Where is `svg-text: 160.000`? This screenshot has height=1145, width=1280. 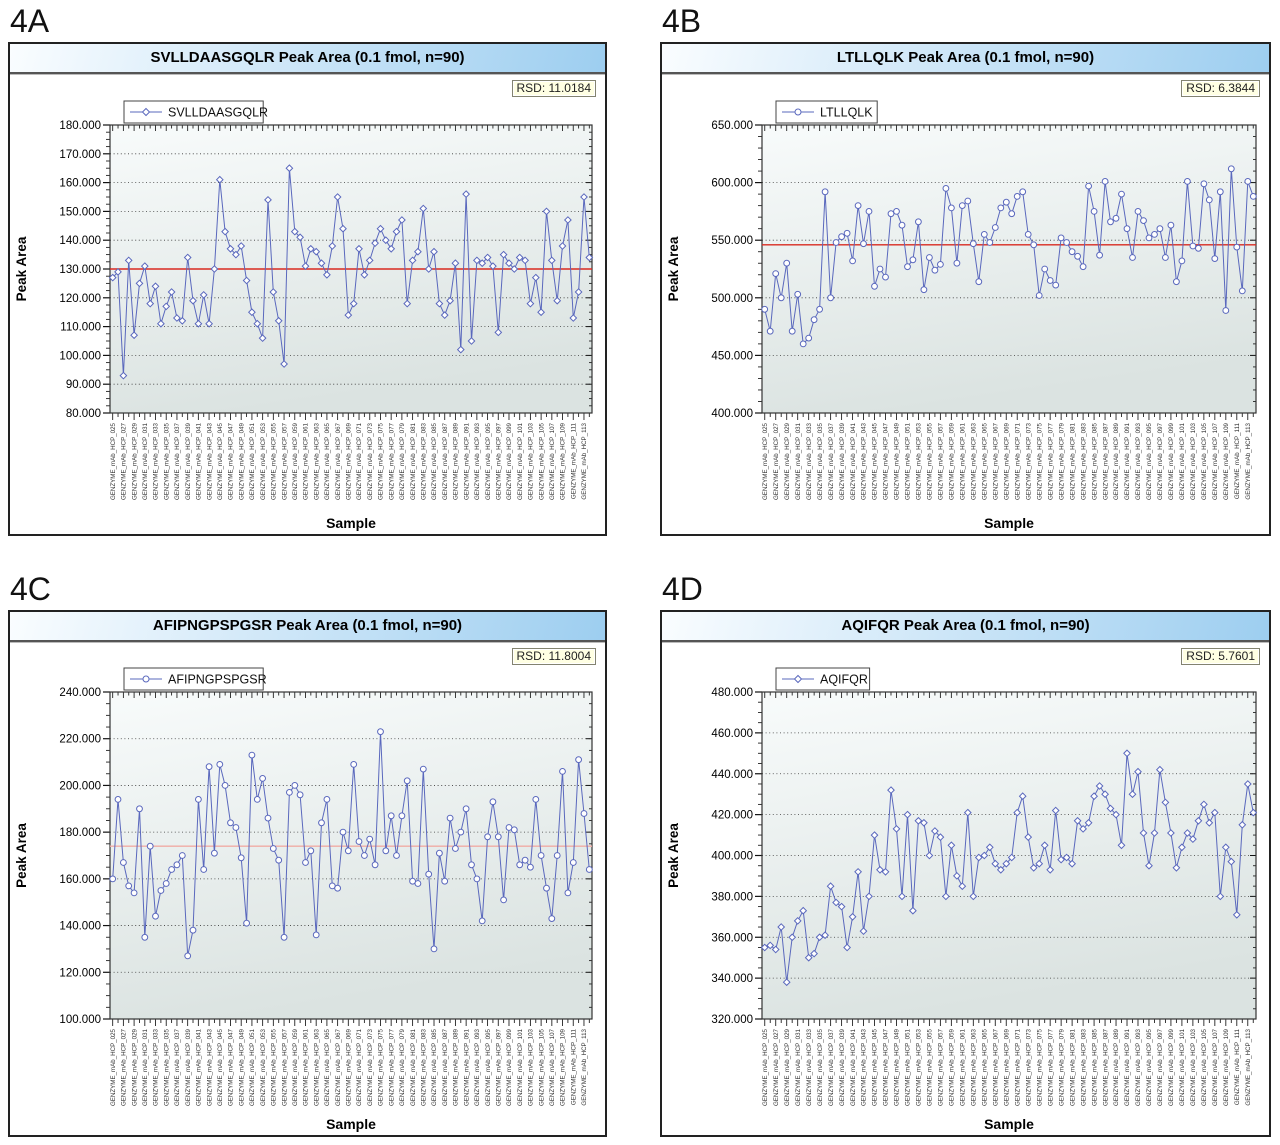
svg-text: 160.000 is located at coordinates (80, 184).